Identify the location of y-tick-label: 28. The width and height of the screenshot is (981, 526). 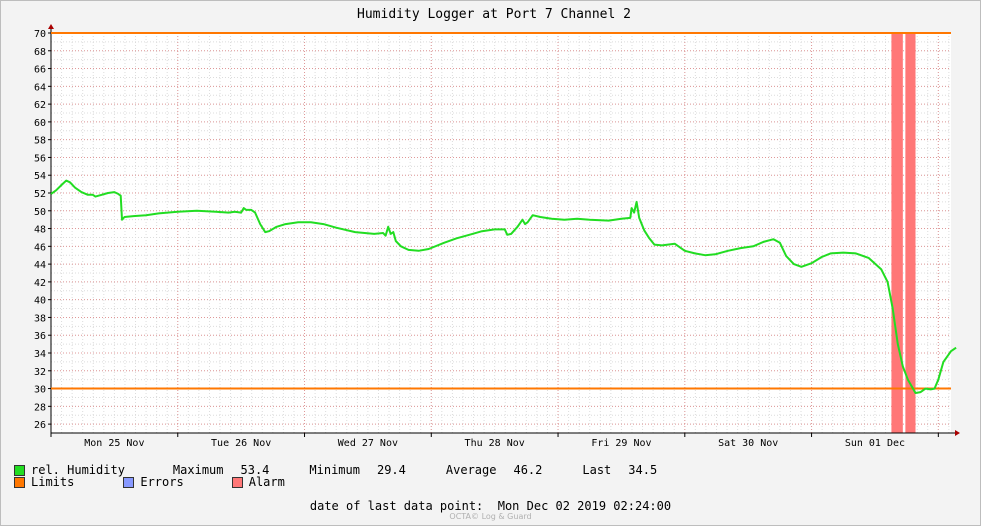
(40, 407).